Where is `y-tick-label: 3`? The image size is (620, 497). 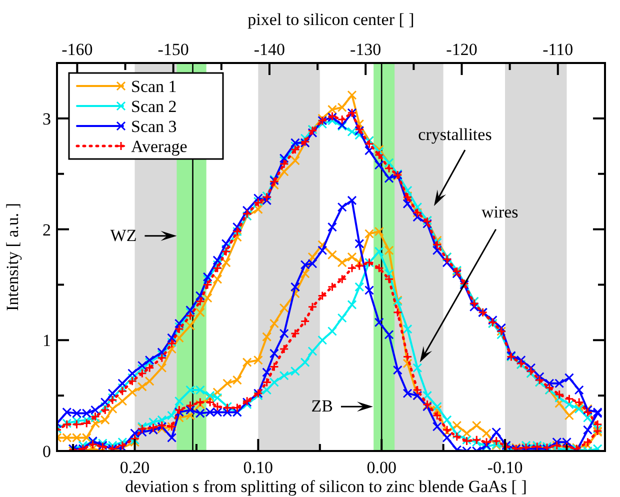
y-tick-label: 3 is located at coordinates (46, 118).